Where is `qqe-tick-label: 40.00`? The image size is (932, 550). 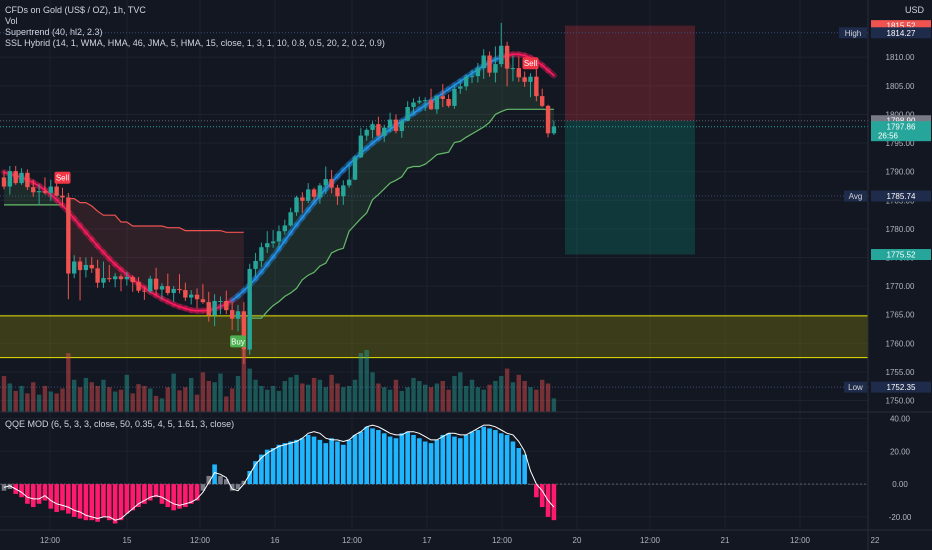
qqe-tick-label: 40.00 is located at coordinates (900, 419).